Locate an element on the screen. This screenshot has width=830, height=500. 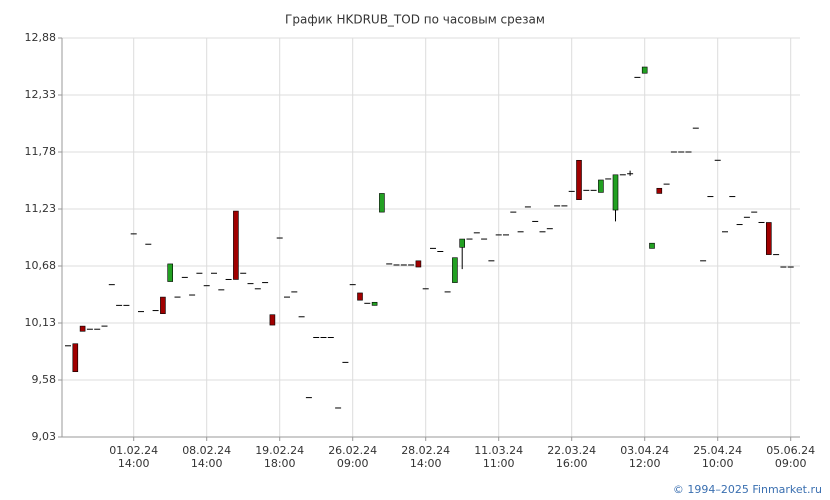
x-tick-label: 01.02.24 14:00 is located at coordinates (134, 457).